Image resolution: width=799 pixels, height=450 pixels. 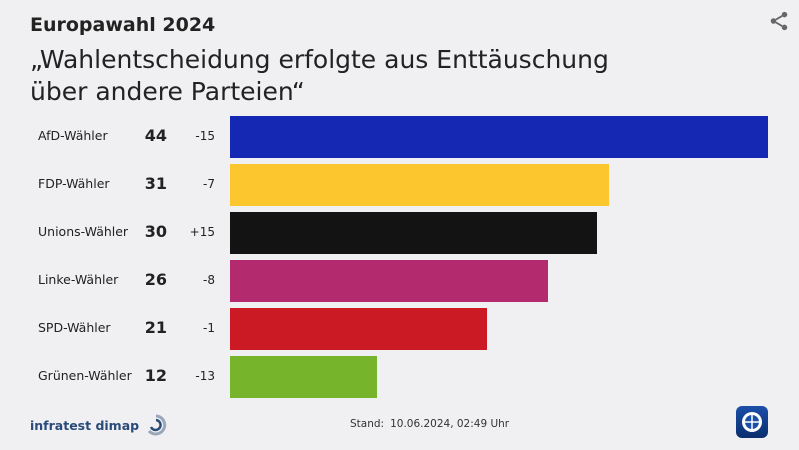 What do you see at coordinates (74, 327) in the screenshot?
I see `bar-label: SPD-Wähler` at bounding box center [74, 327].